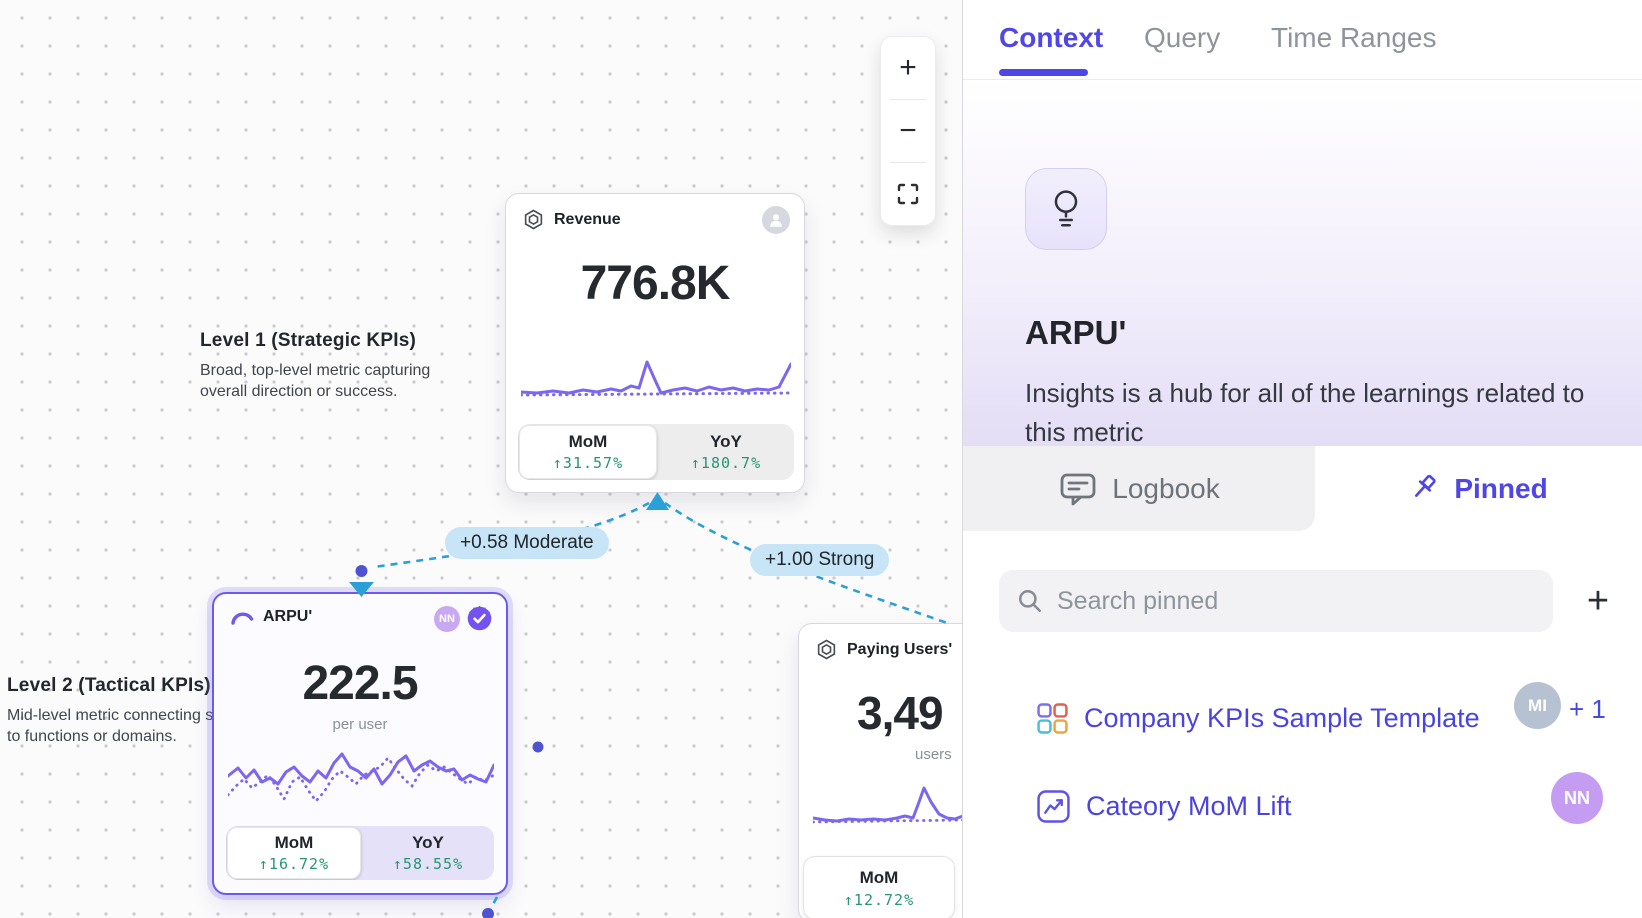 This screenshot has height=918, width=1642. I want to click on verified-check-icon, so click(479, 618).